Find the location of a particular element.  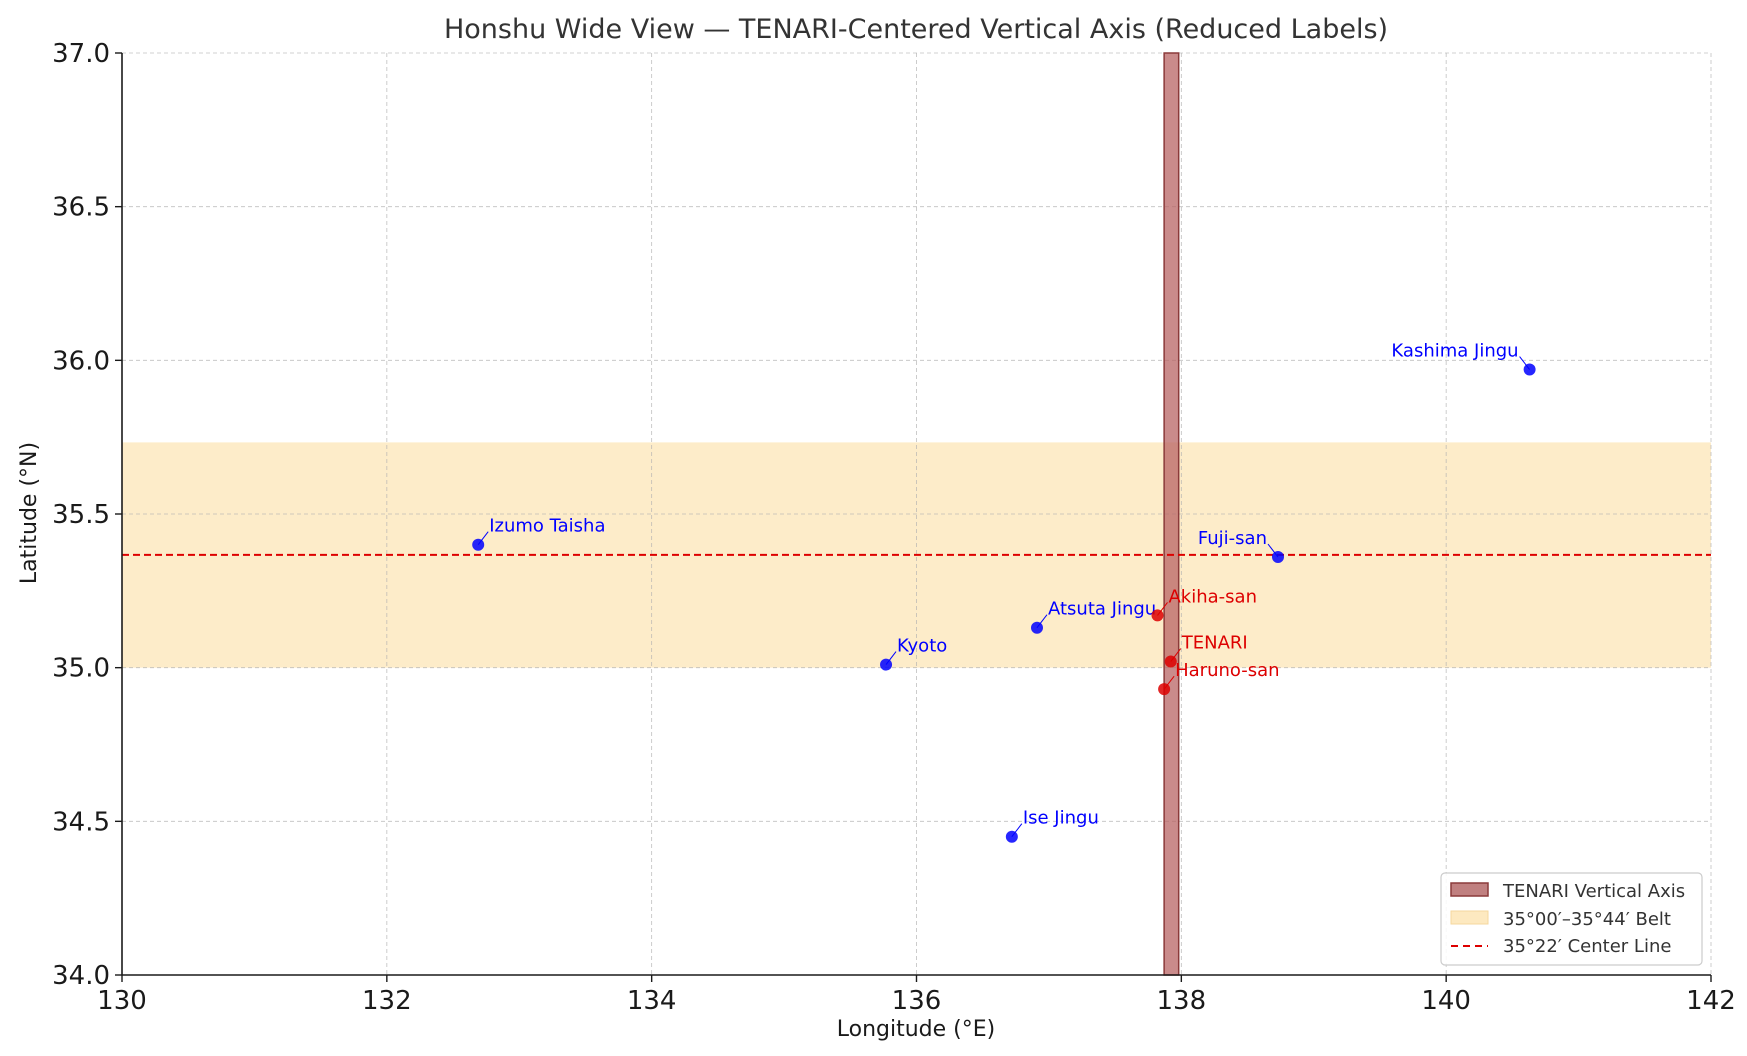

point-tenari is located at coordinates (1170, 661).